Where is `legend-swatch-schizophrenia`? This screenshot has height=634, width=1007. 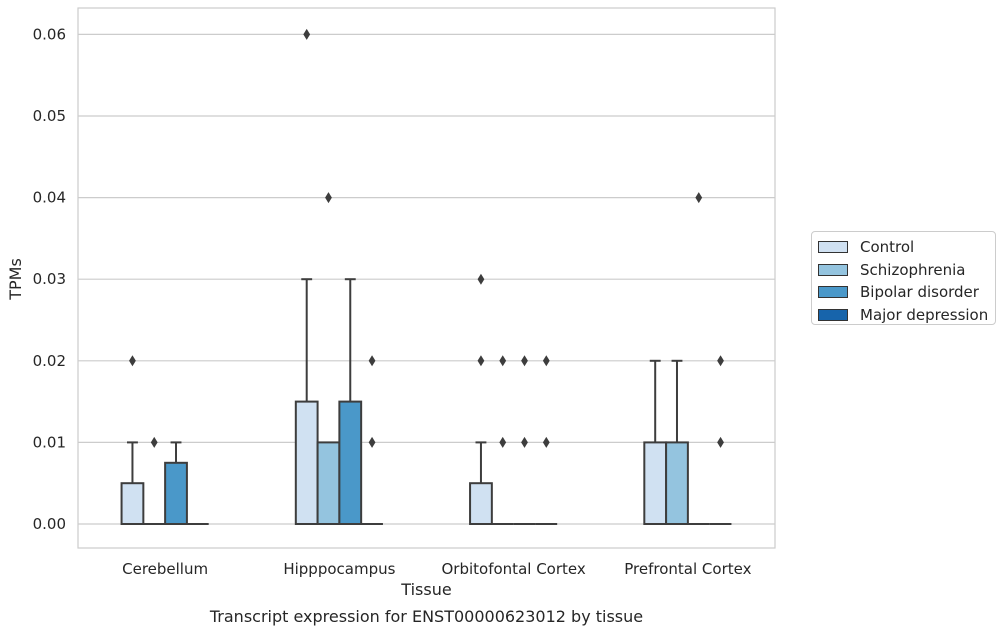 legend-swatch-schizophrenia is located at coordinates (833, 269).